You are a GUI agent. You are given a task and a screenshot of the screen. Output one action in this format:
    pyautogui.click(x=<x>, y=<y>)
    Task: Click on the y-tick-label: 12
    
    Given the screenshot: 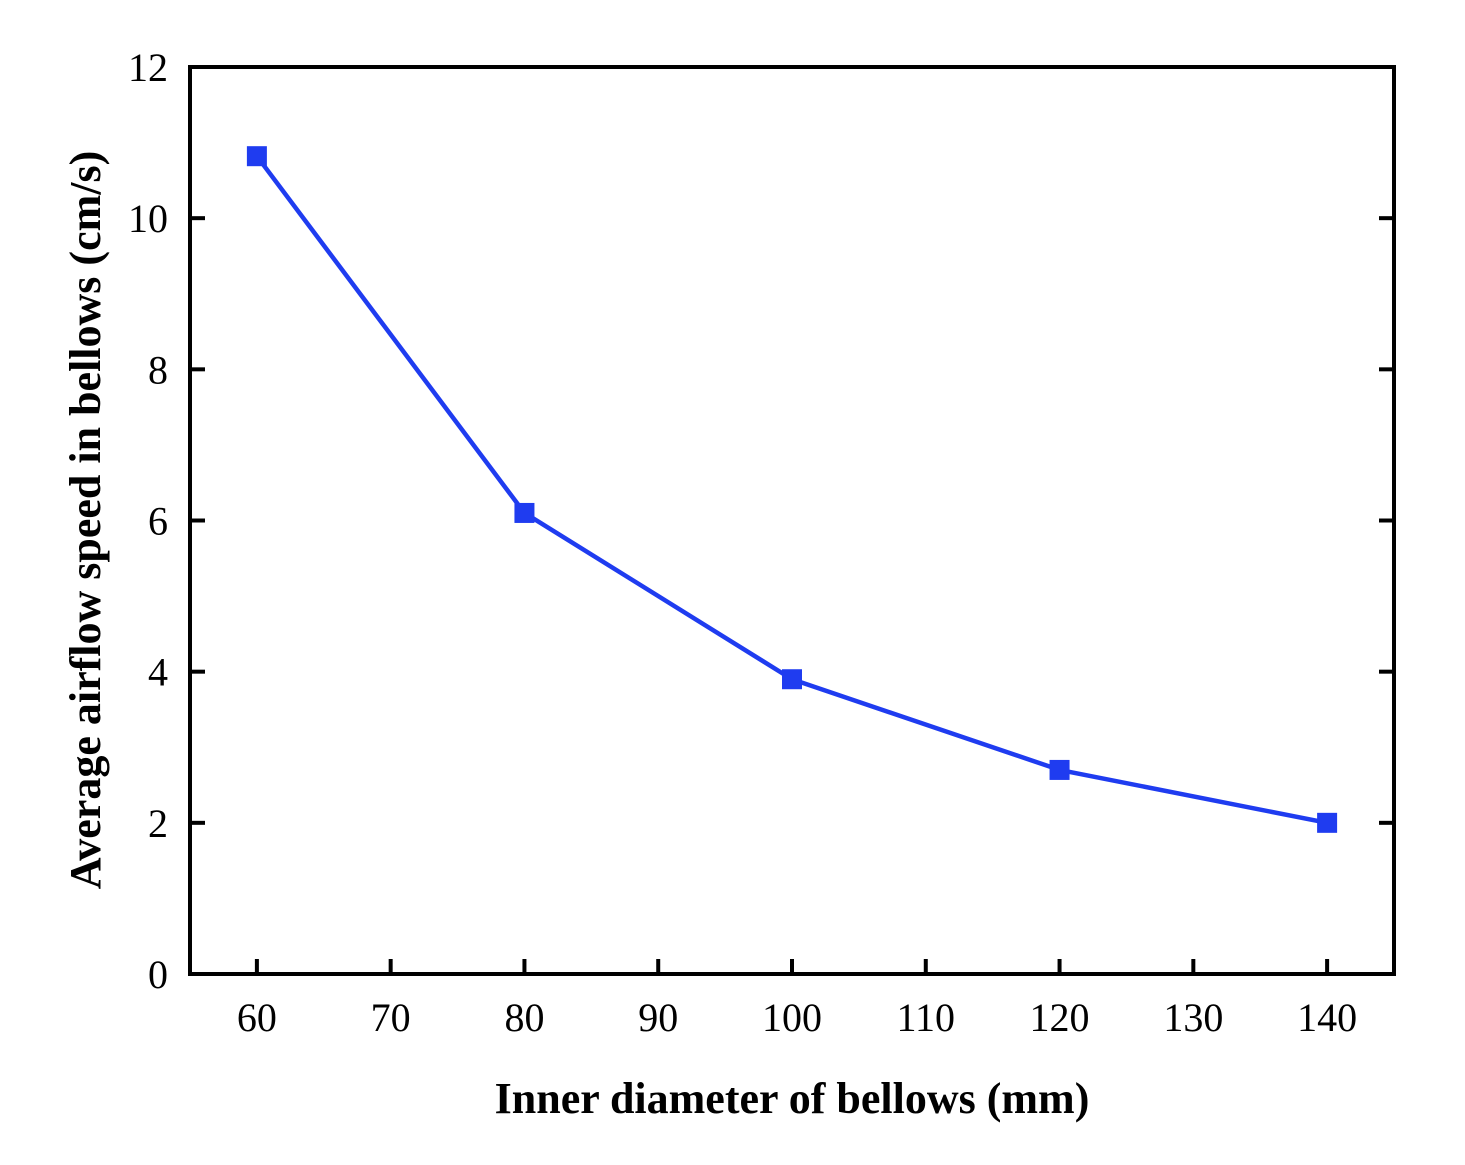 What is the action you would take?
    pyautogui.click(x=148, y=67)
    